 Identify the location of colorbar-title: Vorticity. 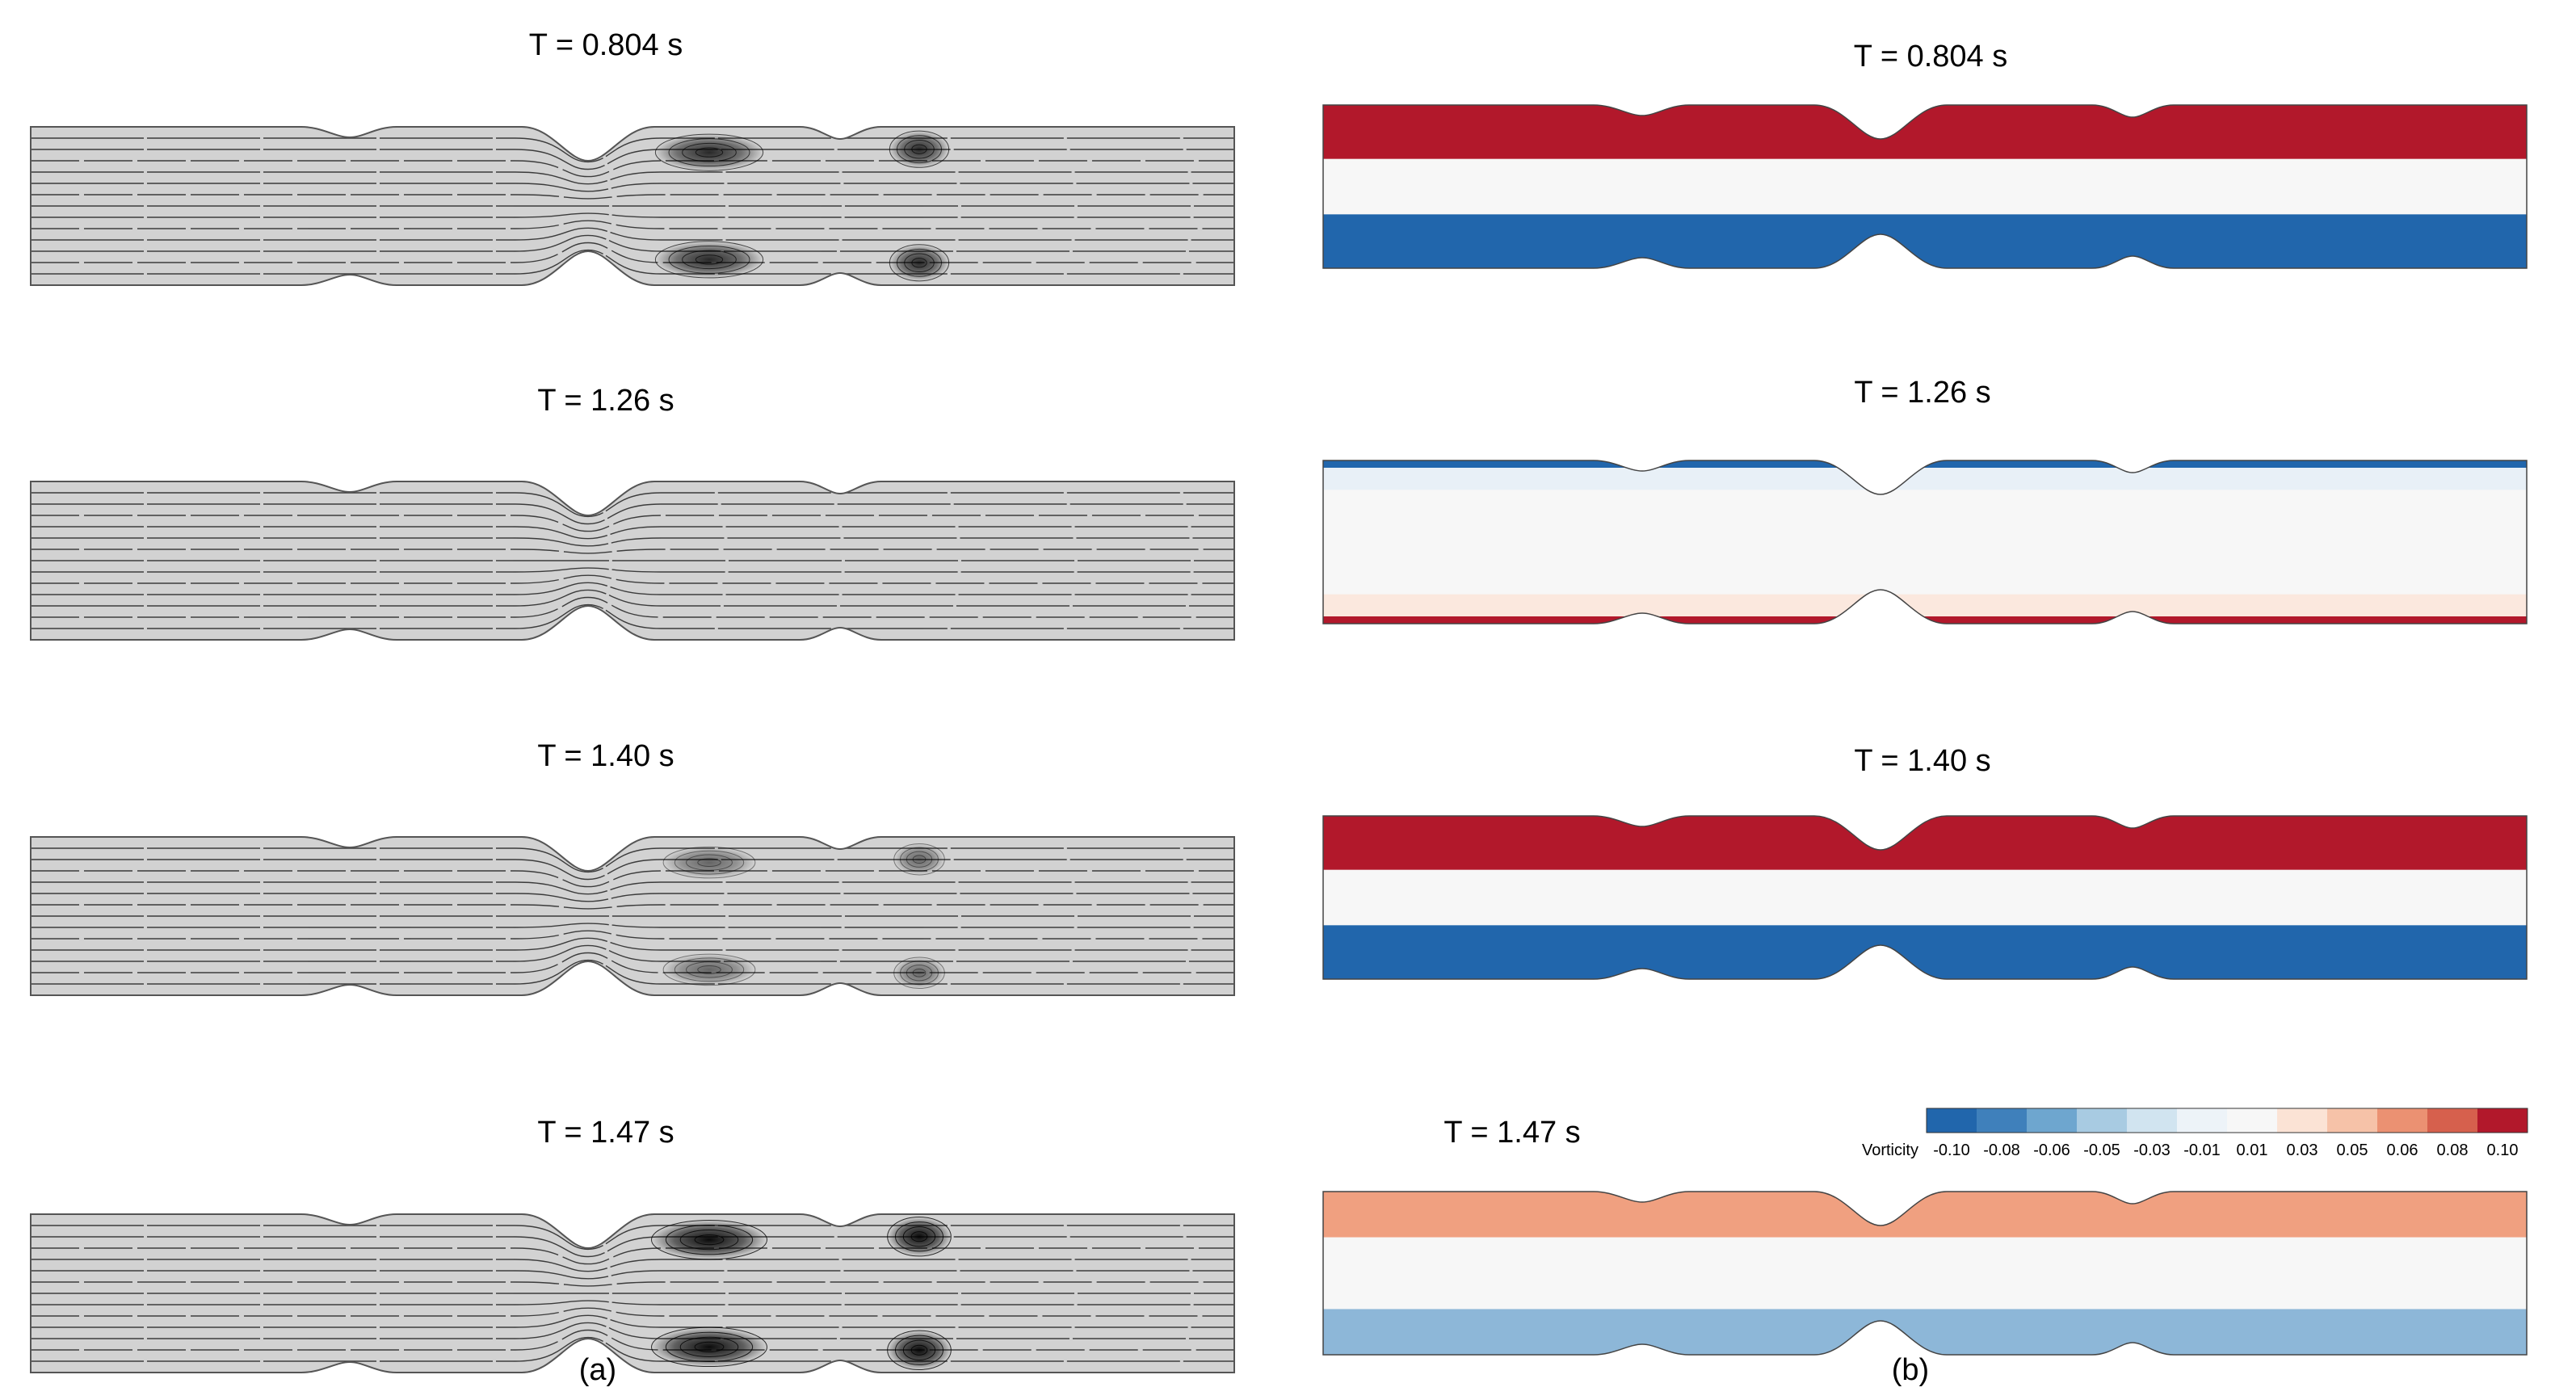
(1890, 1150).